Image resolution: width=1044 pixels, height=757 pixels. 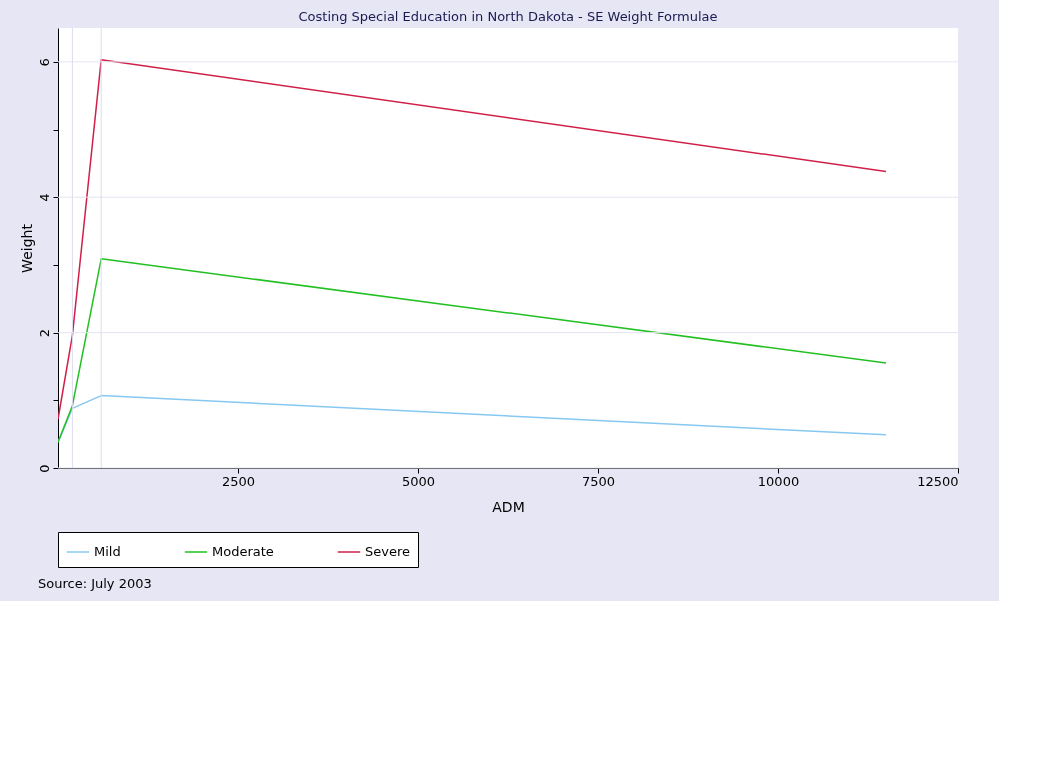 I want to click on y-tick-label: 6, so click(x=44, y=62).